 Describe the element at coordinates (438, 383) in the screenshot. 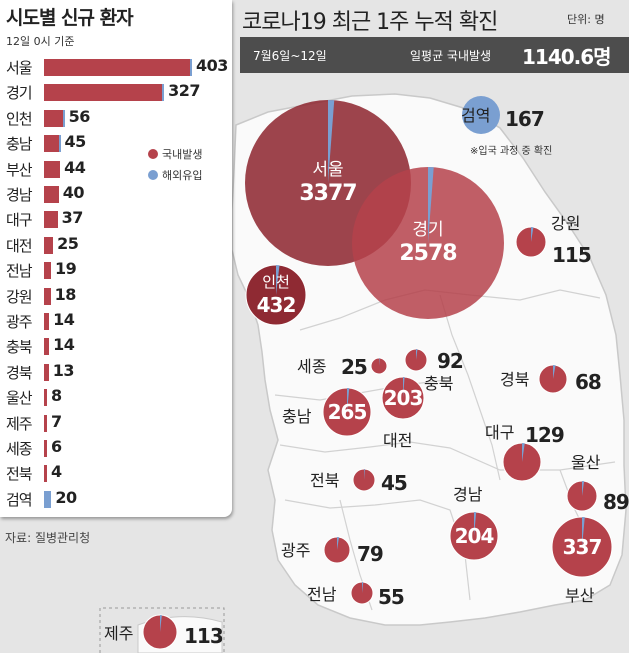

I see `region-name-label: 충북` at that location.